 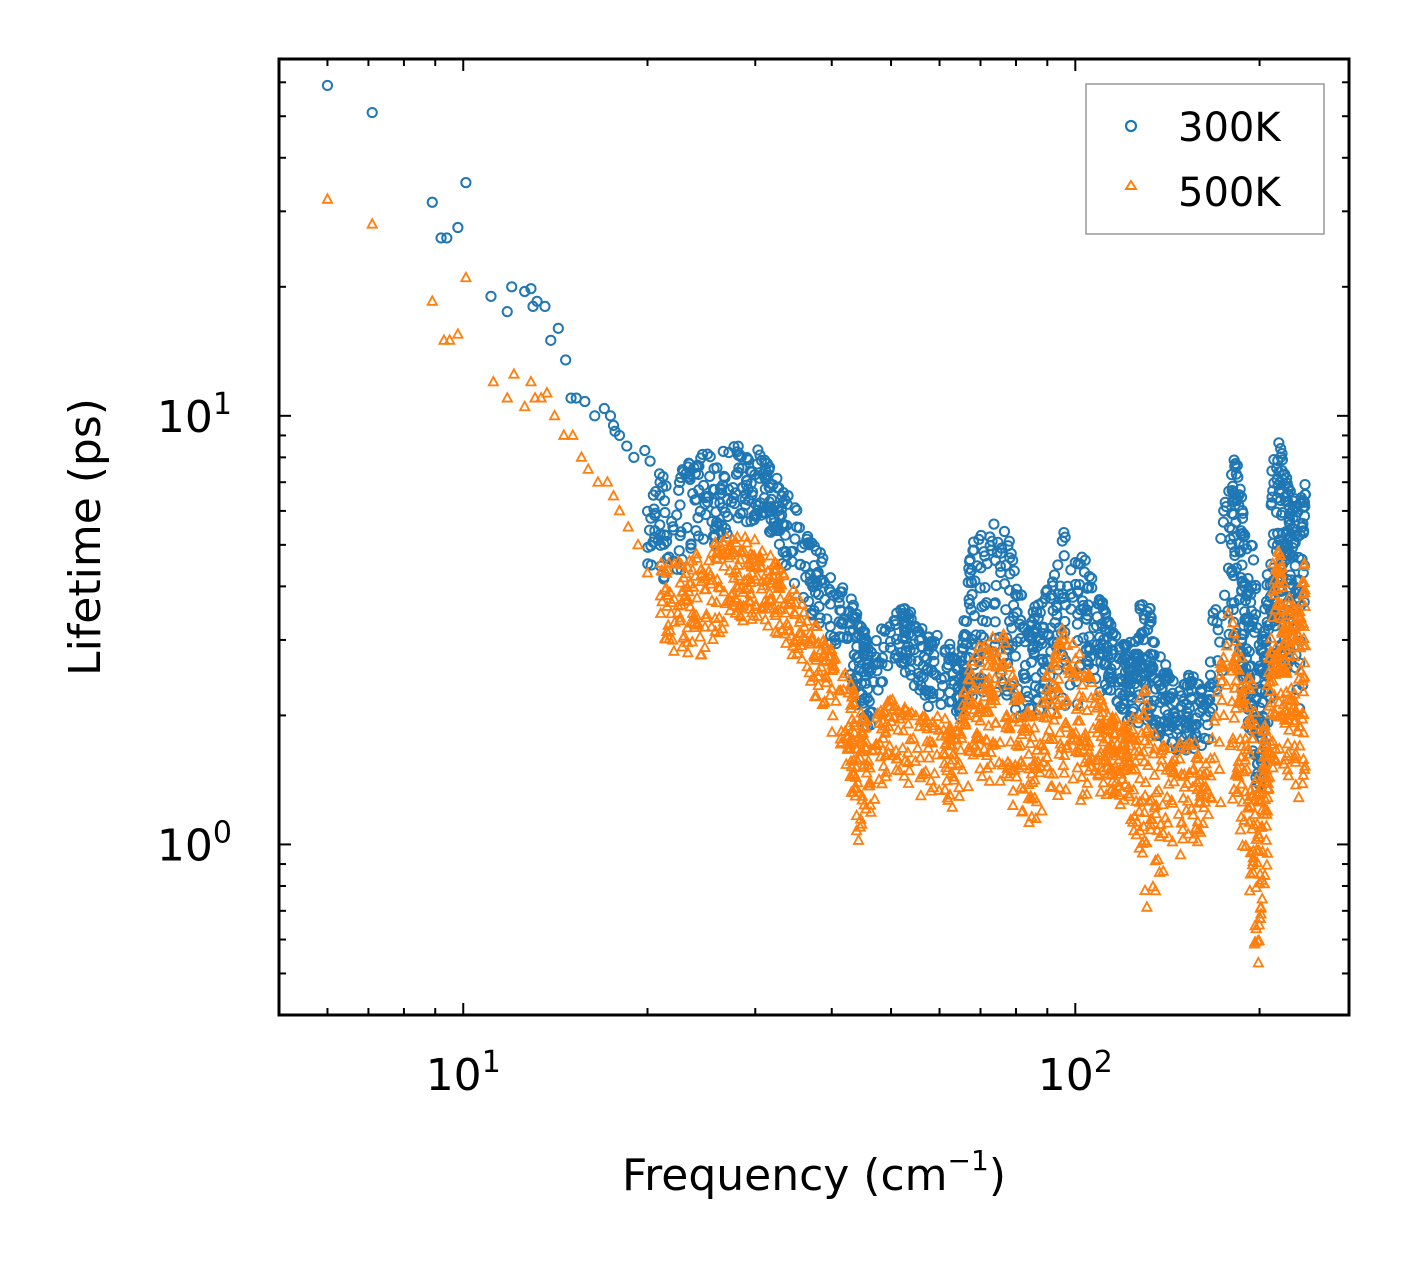 I want to click on legend-marker-300k, so click(x=1131, y=126).